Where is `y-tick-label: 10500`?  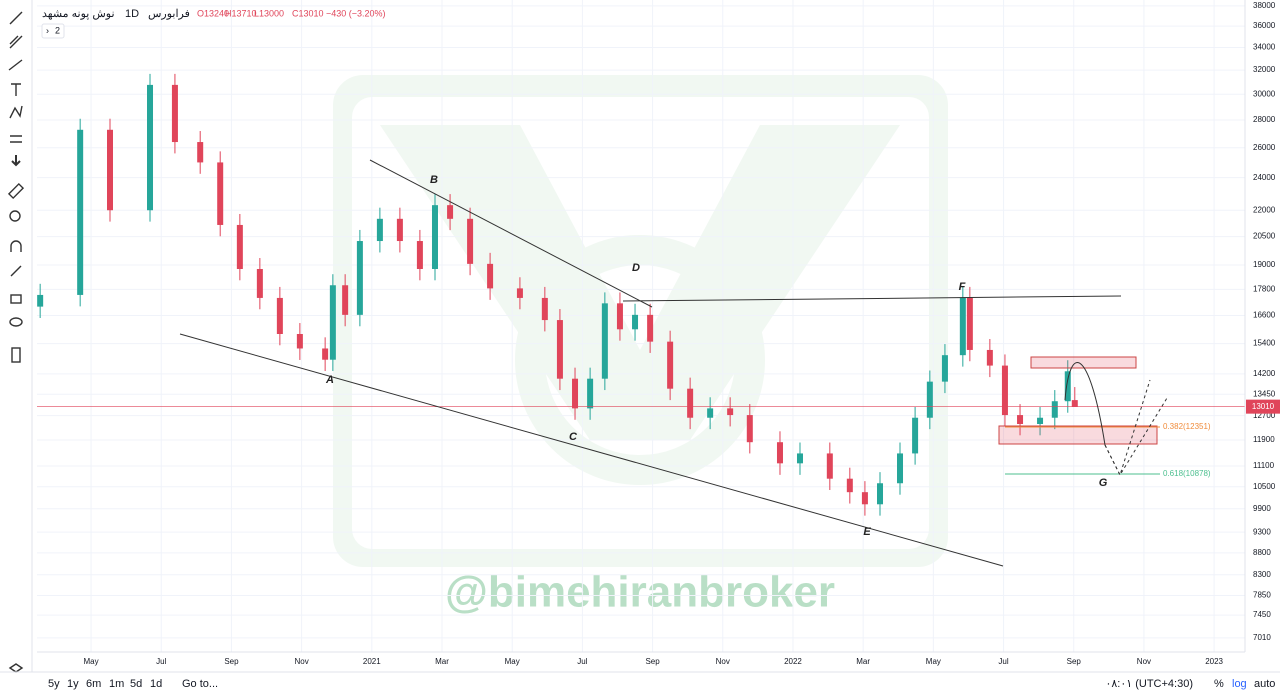
y-tick-label: 10500 is located at coordinates (1264, 486).